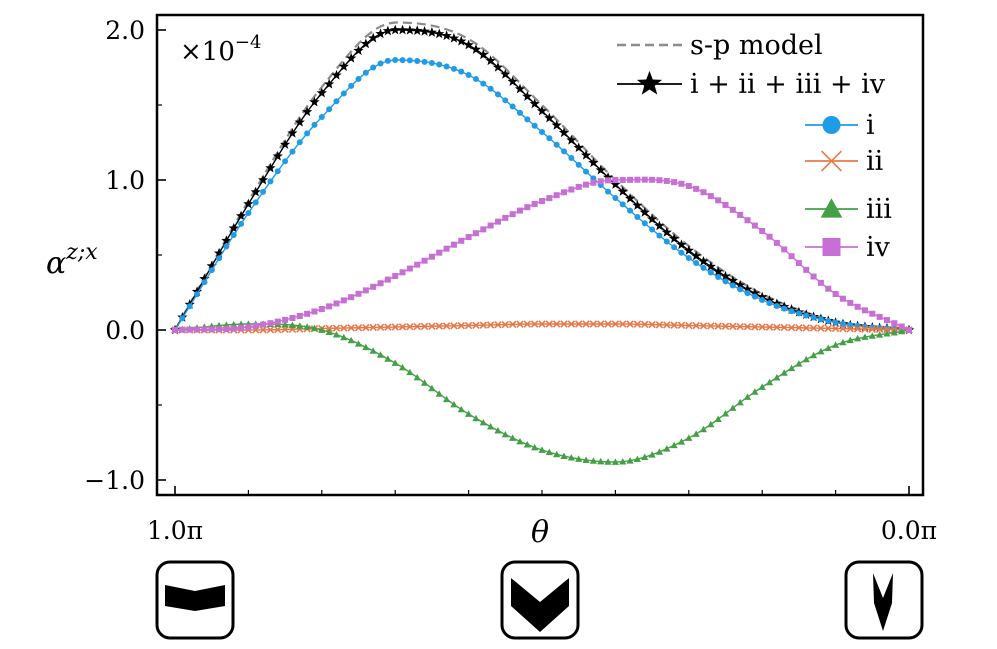 This screenshot has width=997, height=649. Describe the element at coordinates (195, 598) in the screenshot. I see `flat-bent-shape-glyph` at that location.